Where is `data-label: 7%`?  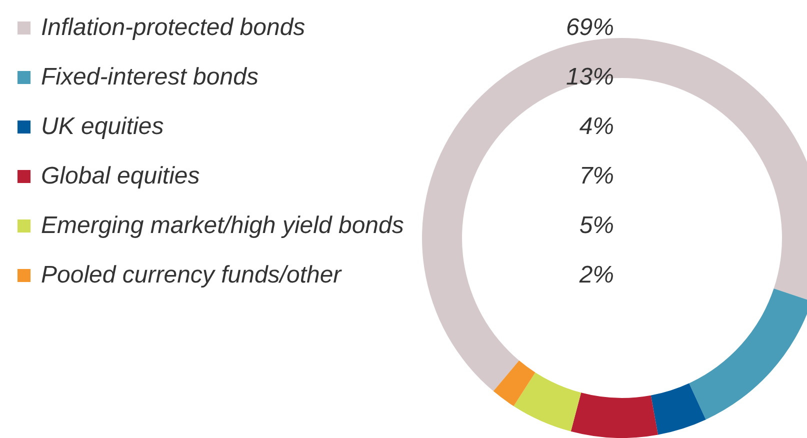
data-label: 7% is located at coordinates (596, 176).